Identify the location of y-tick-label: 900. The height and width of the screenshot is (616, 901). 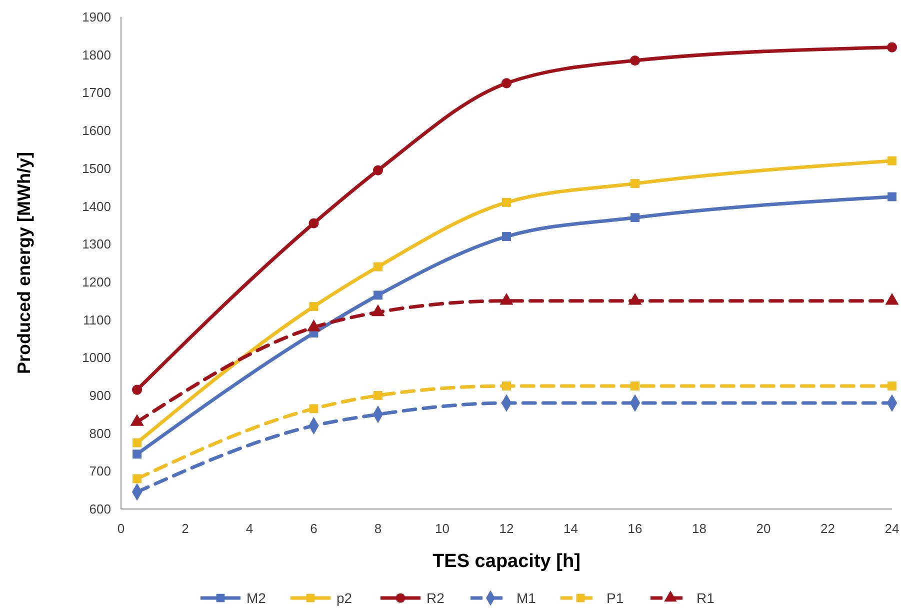
(100, 396).